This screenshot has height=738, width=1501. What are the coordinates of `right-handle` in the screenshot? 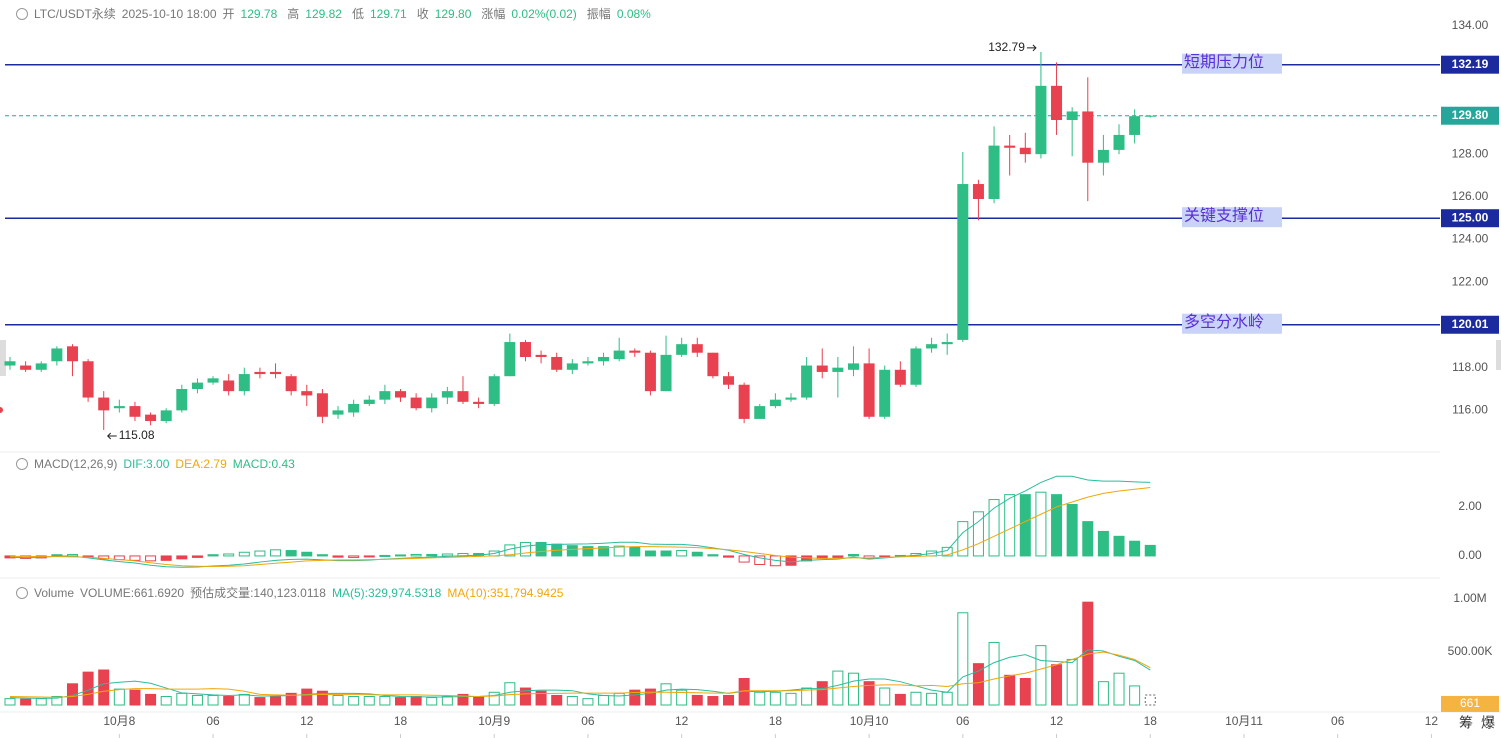 It's located at (1498, 355).